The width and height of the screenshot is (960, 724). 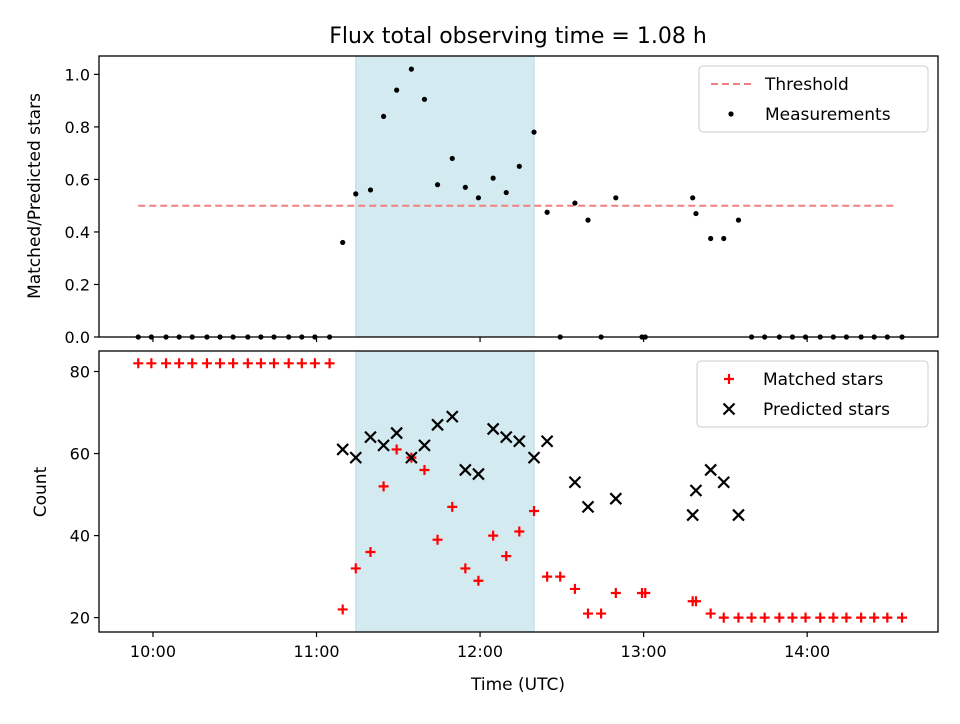 What do you see at coordinates (445, 196) in the screenshot?
I see `top-shaded-span` at bounding box center [445, 196].